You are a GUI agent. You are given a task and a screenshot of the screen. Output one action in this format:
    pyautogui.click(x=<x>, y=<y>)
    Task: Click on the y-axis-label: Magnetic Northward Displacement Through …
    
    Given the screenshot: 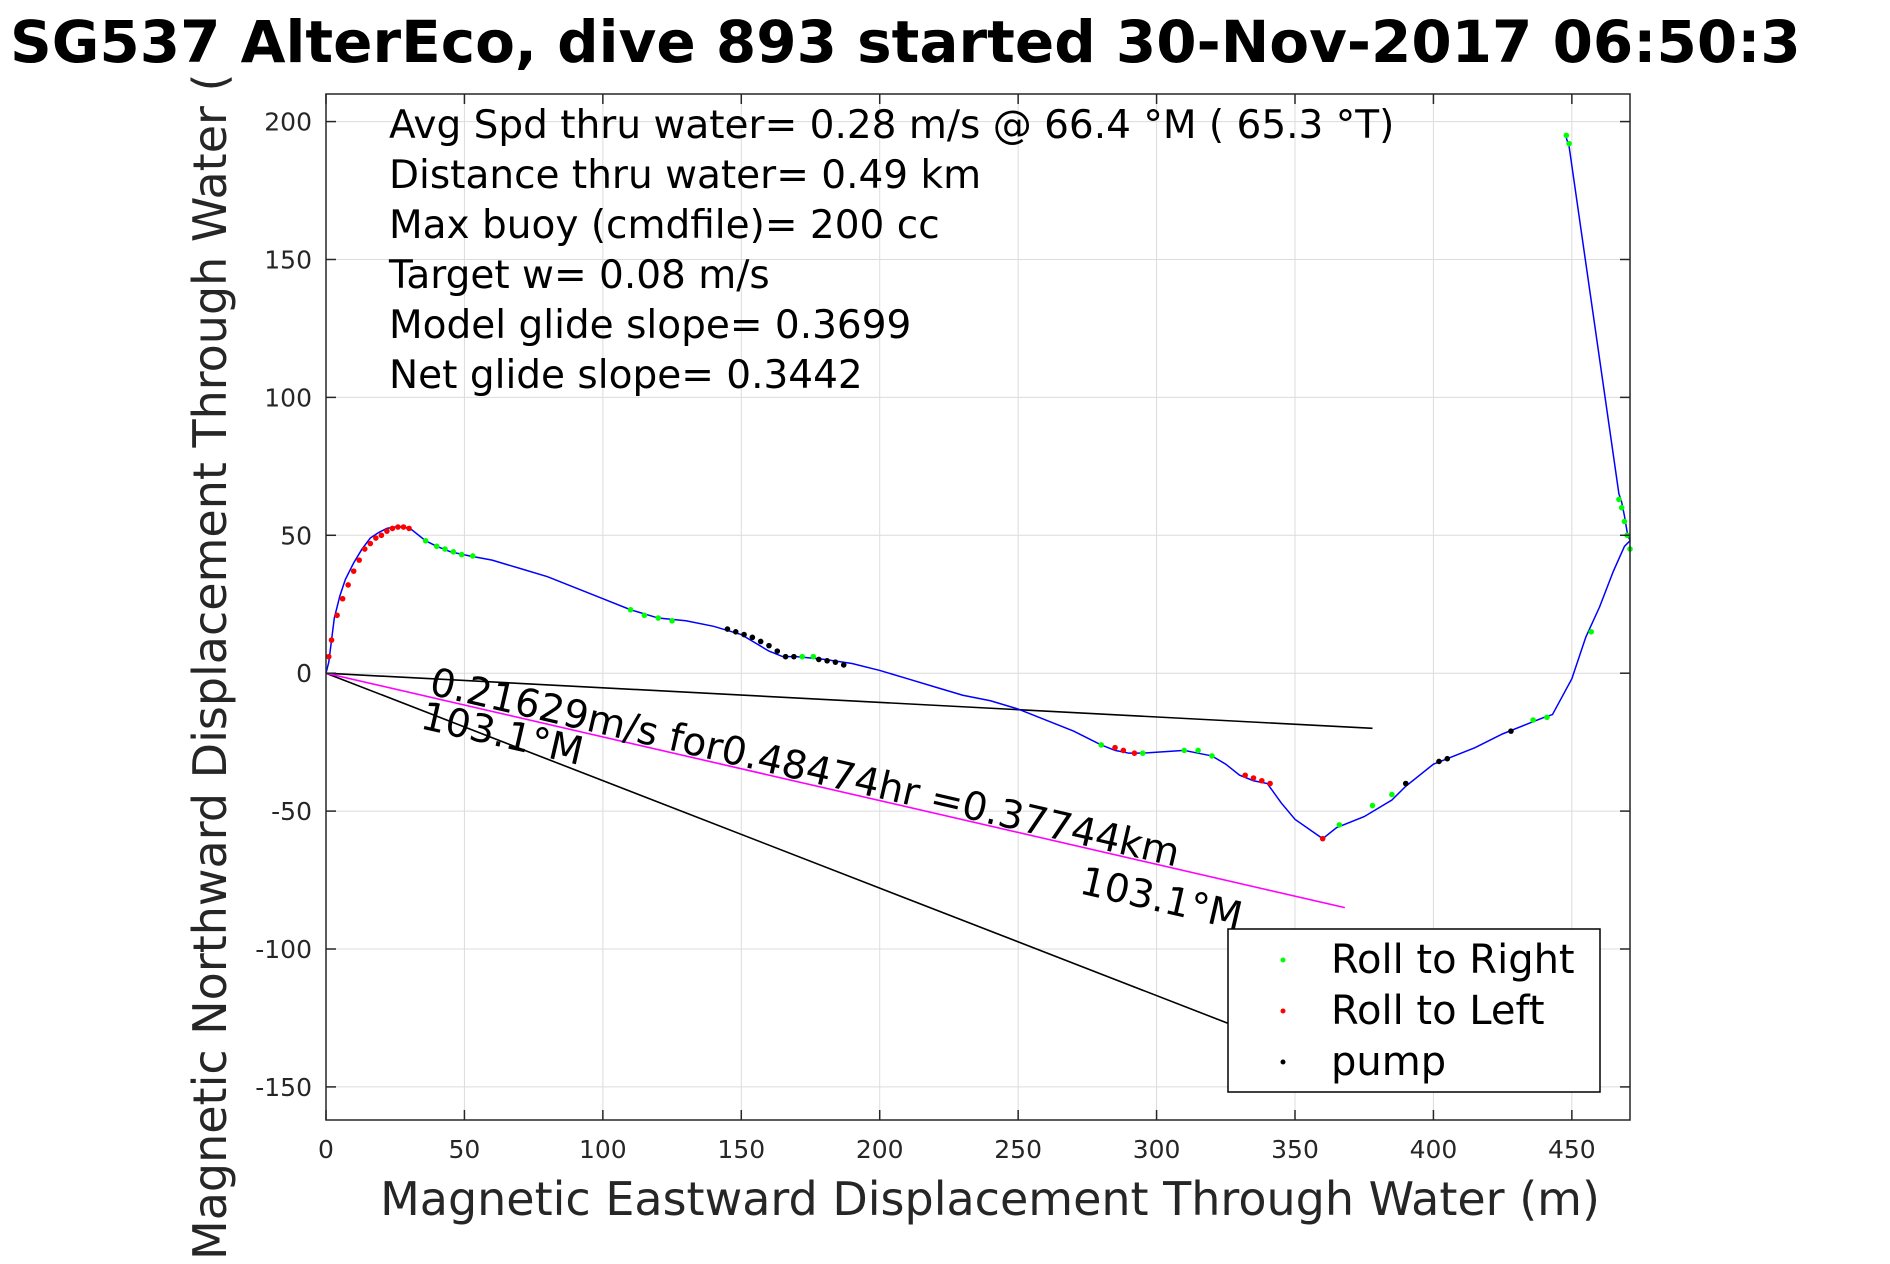 What is the action you would take?
    pyautogui.click(x=210, y=667)
    